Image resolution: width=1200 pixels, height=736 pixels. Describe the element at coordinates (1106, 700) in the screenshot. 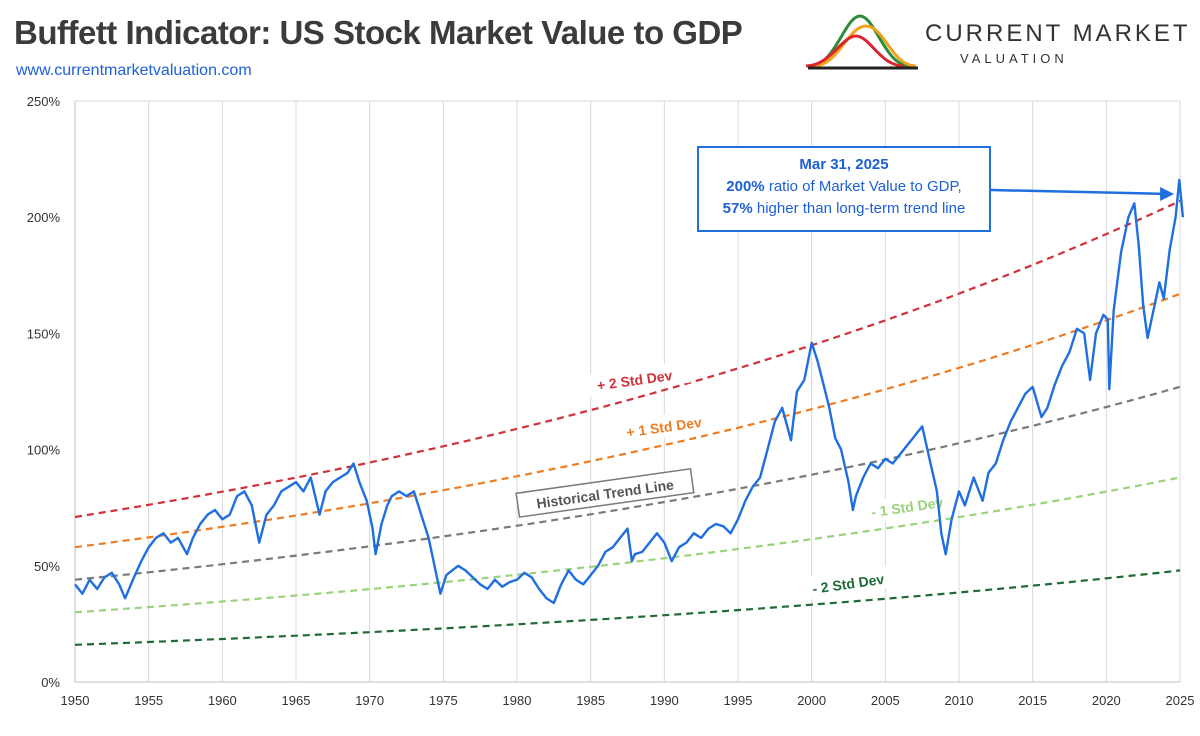

I see `x-tick-label-2020: 2020` at that location.